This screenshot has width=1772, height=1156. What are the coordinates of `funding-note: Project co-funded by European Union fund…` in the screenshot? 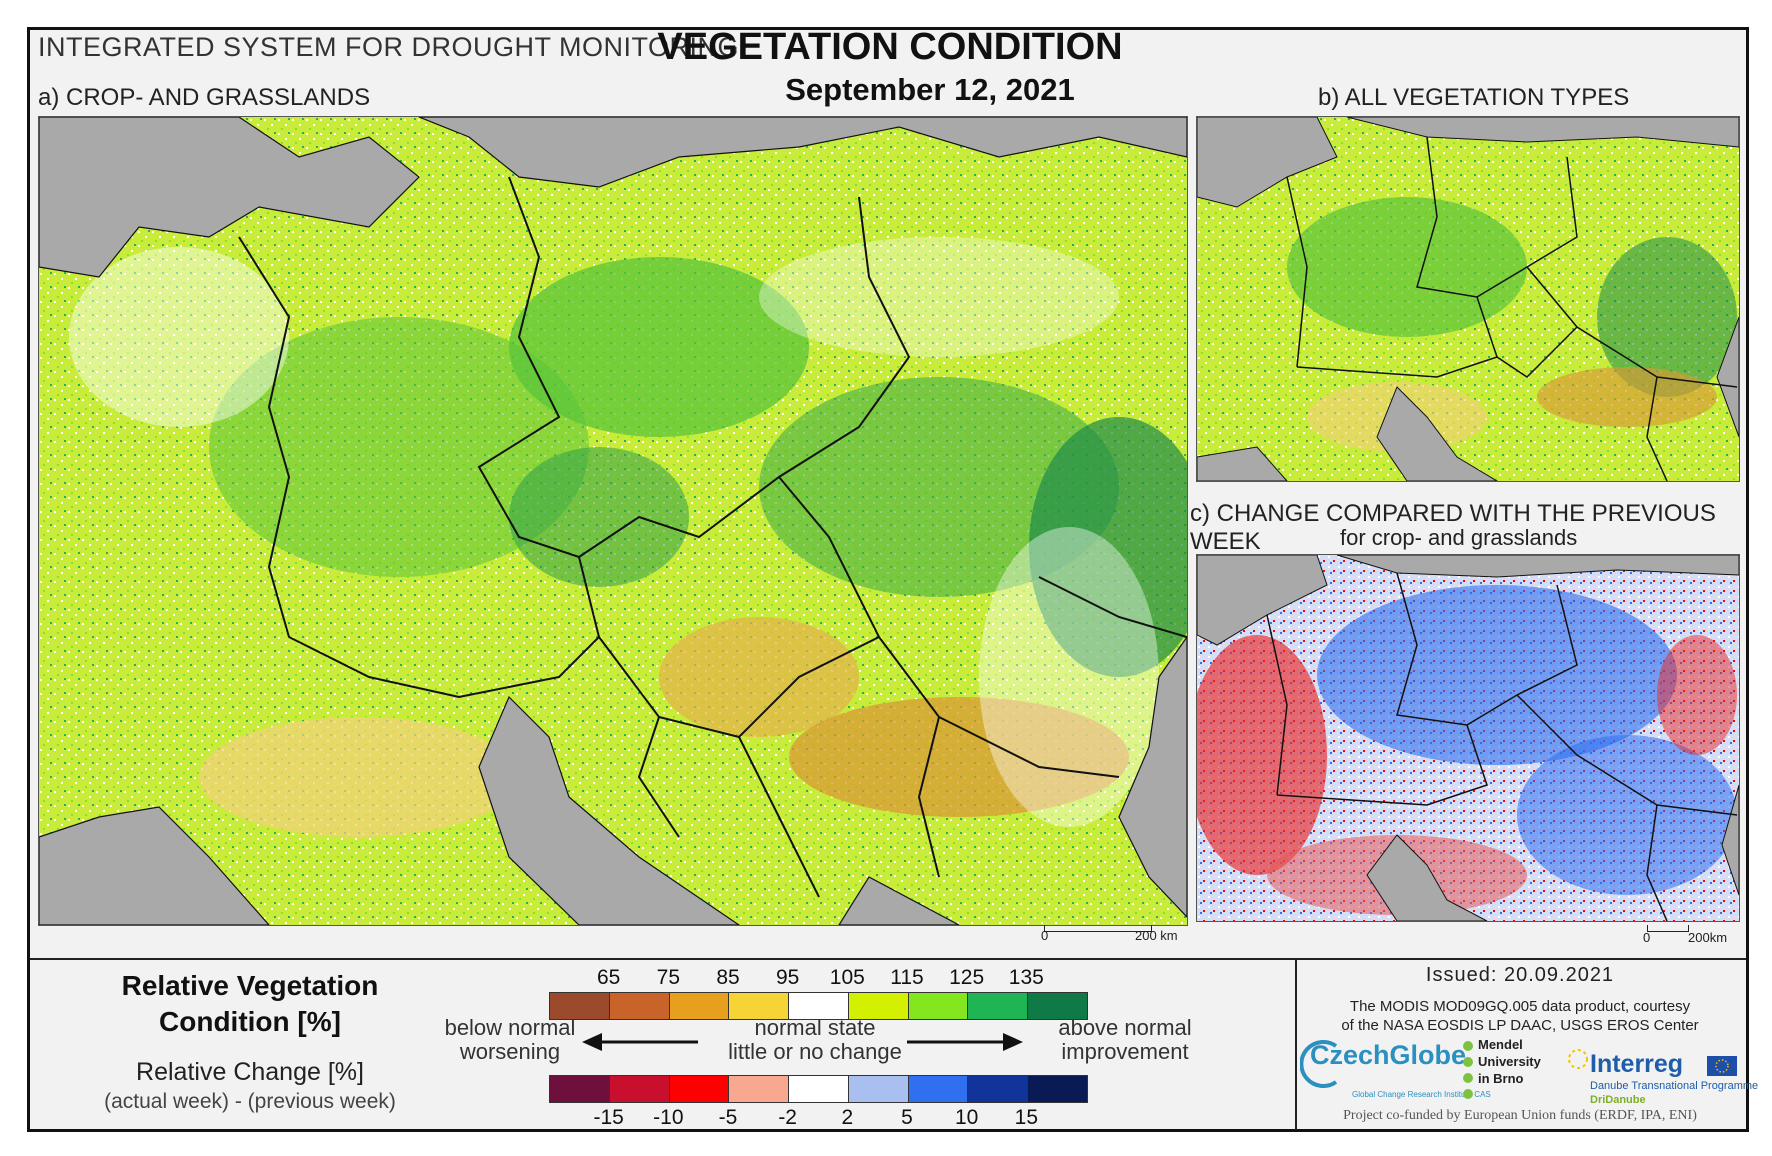 It's located at (1520, 1115).